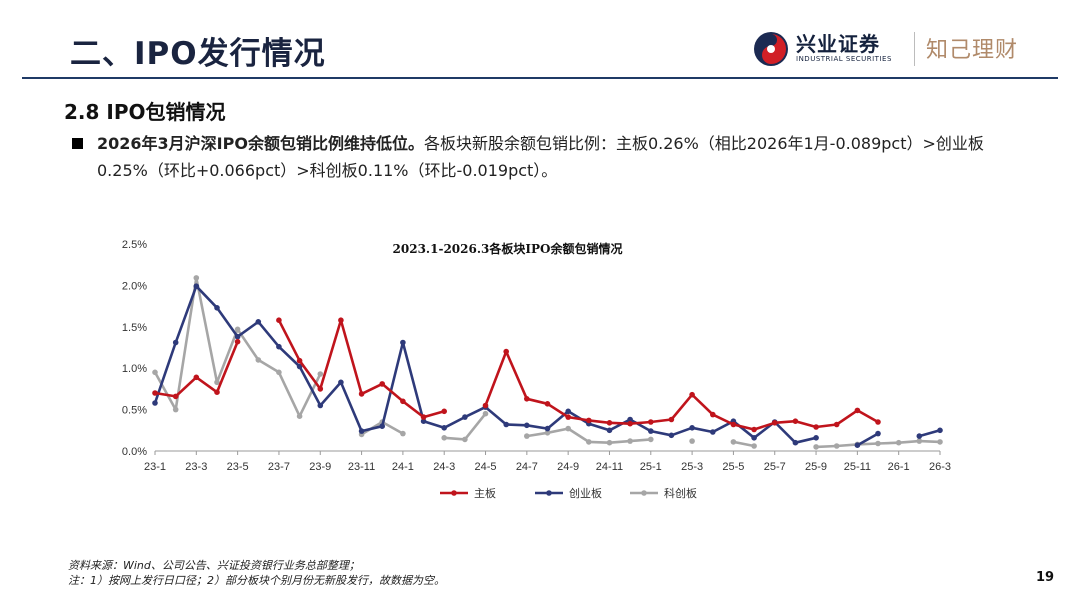 Image resolution: width=1080 pixels, height=608 pixels. I want to click on chart-title: 2023.1-2026.3各板块IPO余额包销情况, so click(508, 248).